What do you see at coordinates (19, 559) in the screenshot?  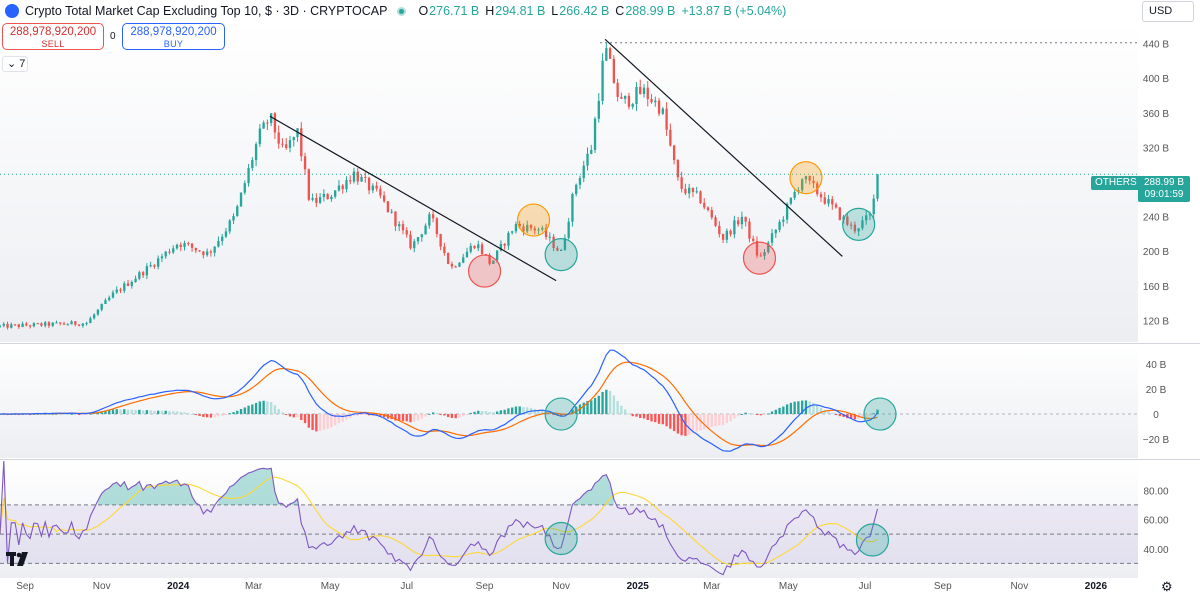 I see `tradingview-logo-icon` at bounding box center [19, 559].